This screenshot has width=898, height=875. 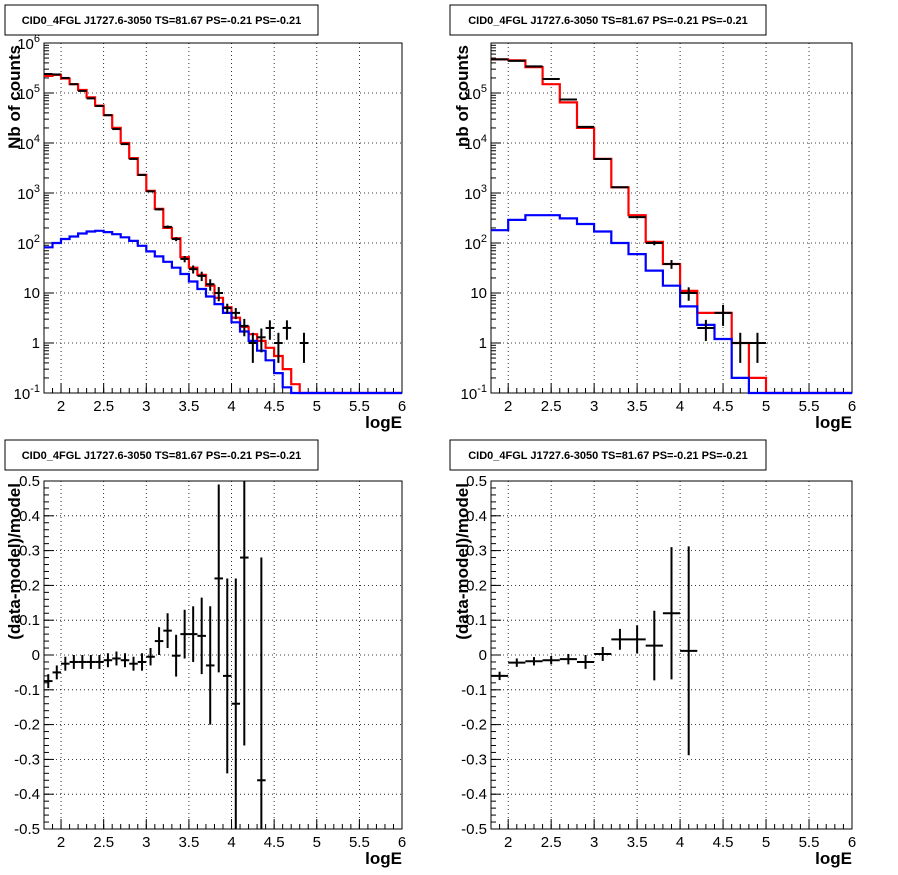 What do you see at coordinates (28, 143) in the screenshot?
I see `y-tick-label: 10⁴` at bounding box center [28, 143].